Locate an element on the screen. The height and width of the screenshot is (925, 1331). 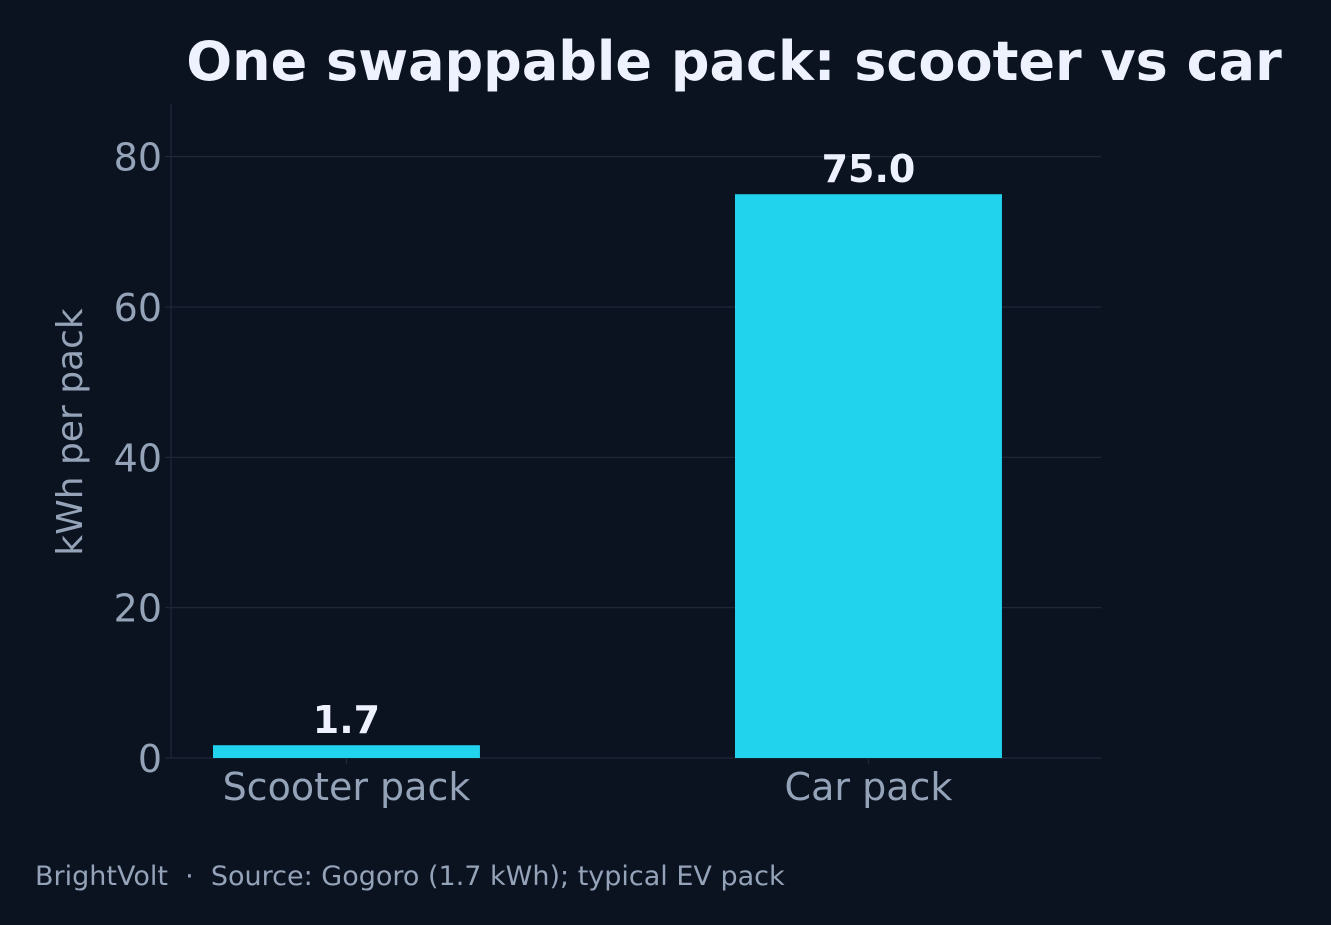
y-tick-label: 0 is located at coordinates (150, 759).